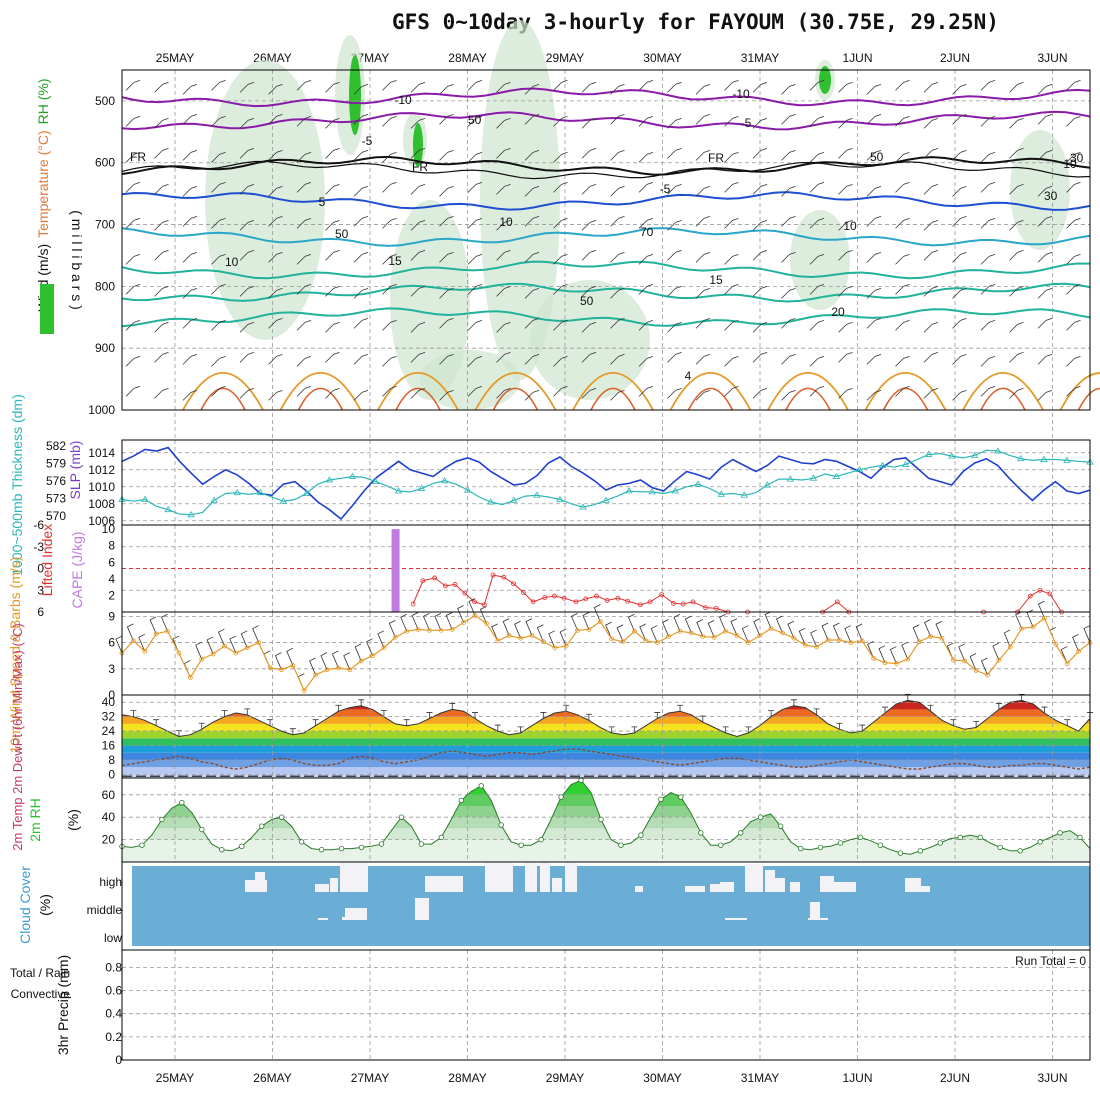  Describe the element at coordinates (109, 817) in the screenshot. I see `rh2m-ytick: 40` at that location.